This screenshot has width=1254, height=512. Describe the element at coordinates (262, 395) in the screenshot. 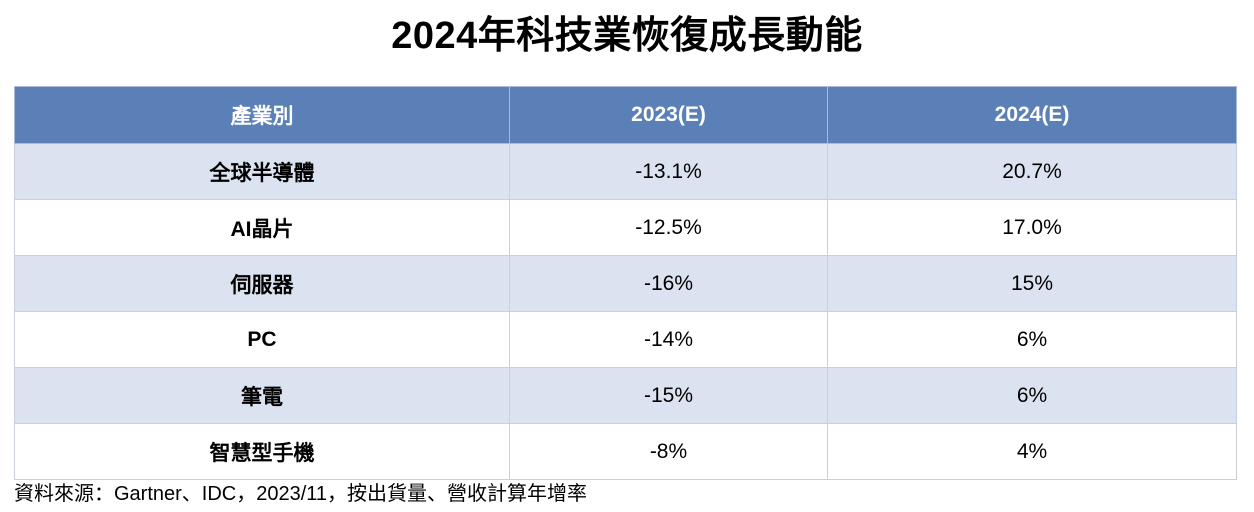

I see `industry-cell: 筆電` at that location.